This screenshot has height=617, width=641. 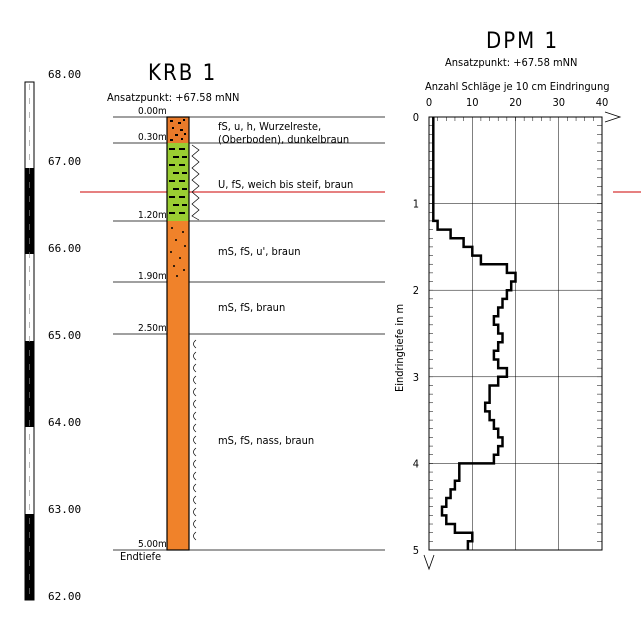 I want to click on layer-desc-1-line2: (Oberboden), dunkelbraun, so click(x=283, y=139).